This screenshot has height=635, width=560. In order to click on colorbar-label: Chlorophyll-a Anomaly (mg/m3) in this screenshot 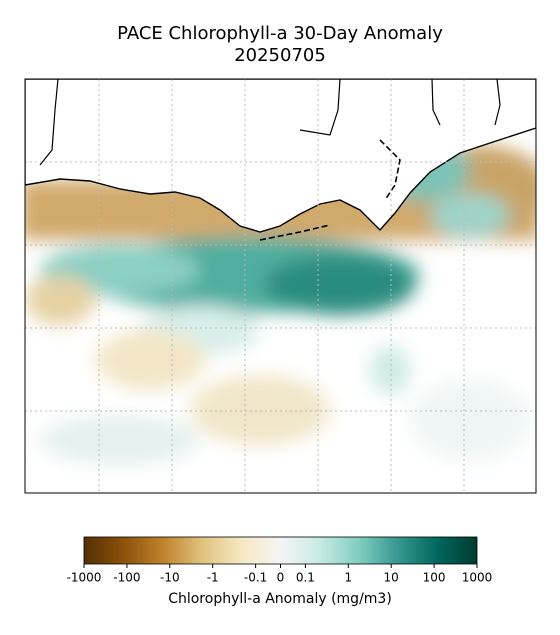, I will do `click(280, 599)`.